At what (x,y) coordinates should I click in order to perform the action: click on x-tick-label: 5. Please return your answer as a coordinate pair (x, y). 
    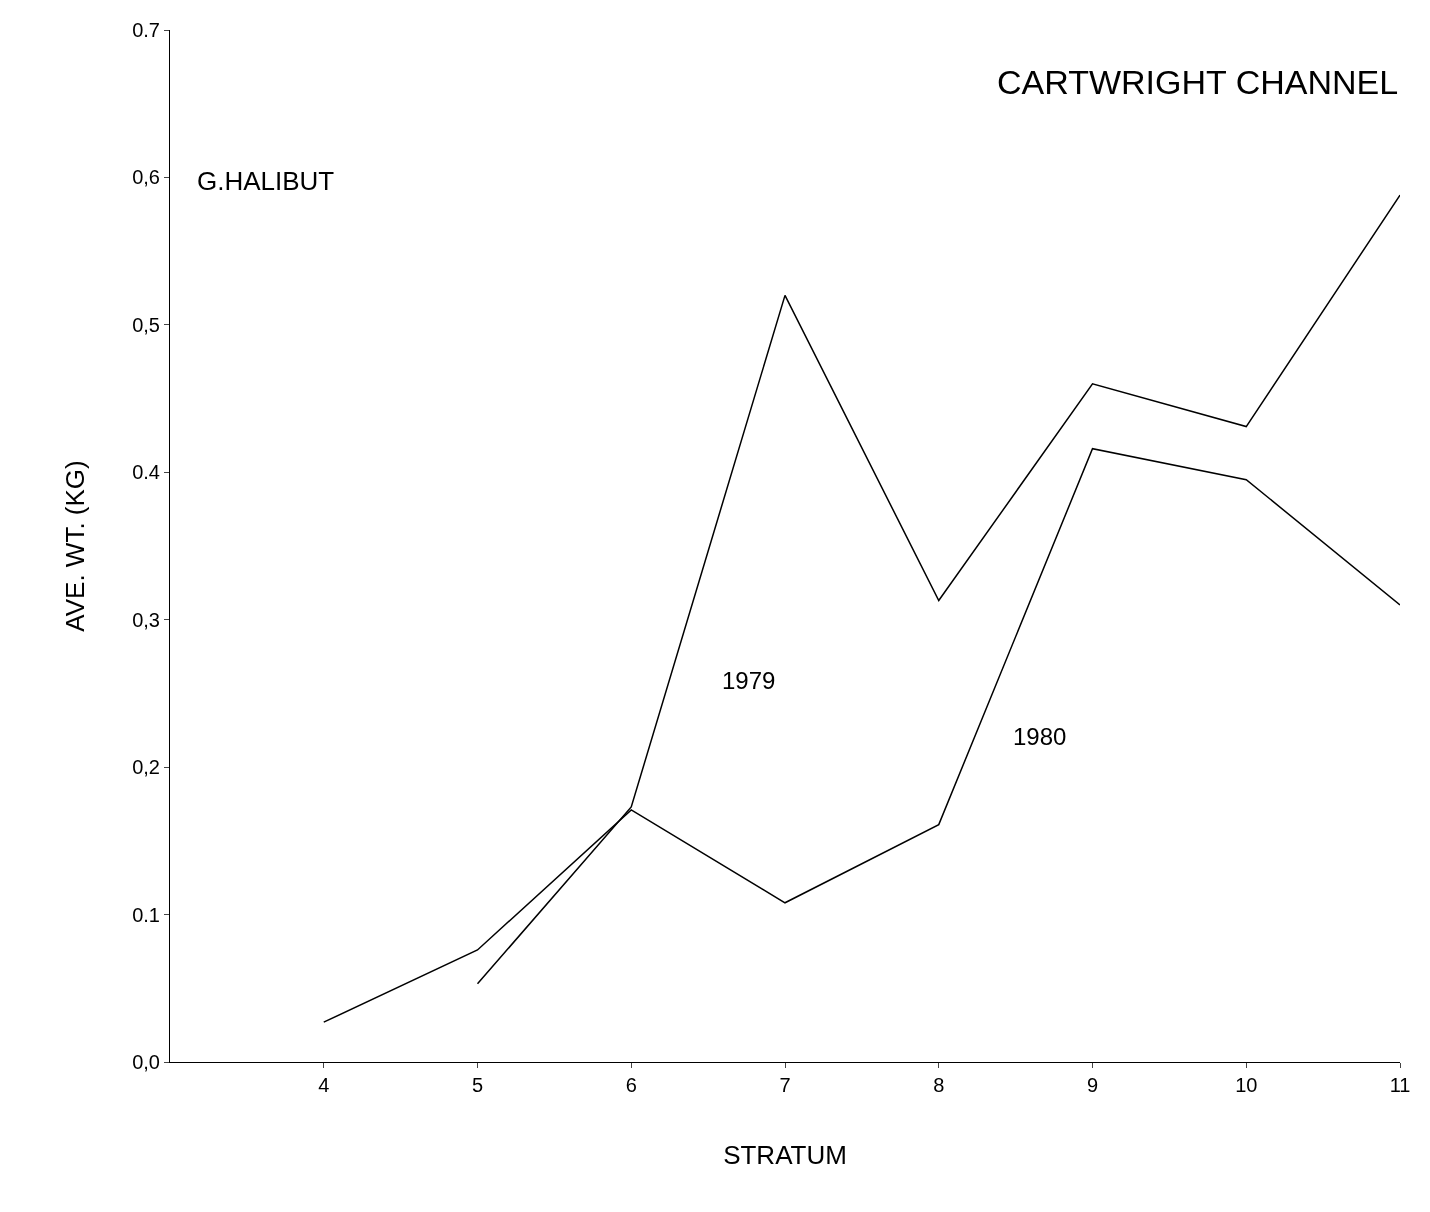
    Looking at the image, I should click on (477, 1085).